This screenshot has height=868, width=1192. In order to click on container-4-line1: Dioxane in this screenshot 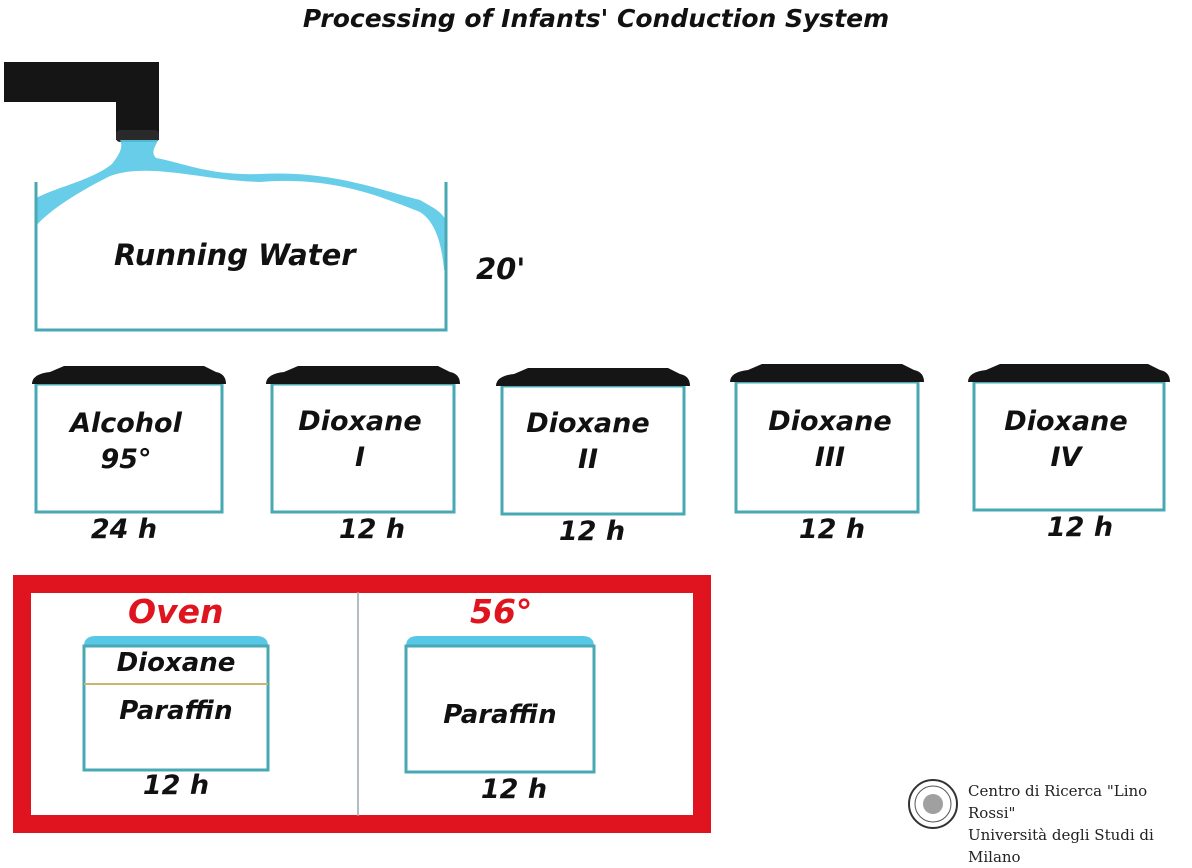, I will do `click(830, 421)`.